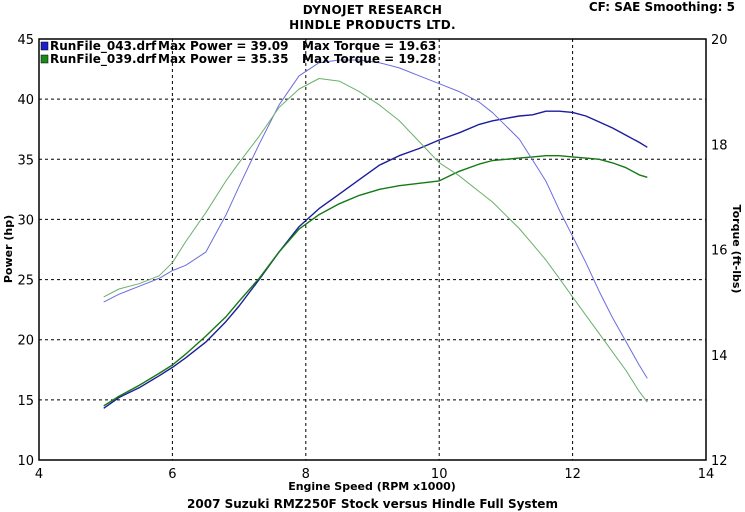 The image size is (745, 512). What do you see at coordinates (25, 220) in the screenshot?
I see `y-tick-label-left: 30` at bounding box center [25, 220].